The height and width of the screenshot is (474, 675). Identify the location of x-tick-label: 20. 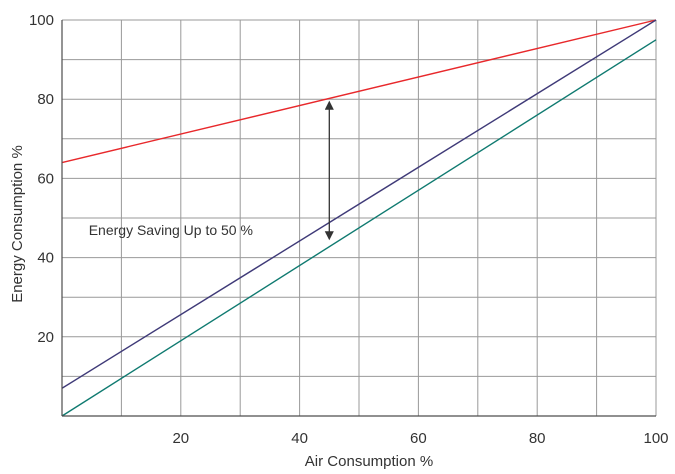
(180, 438).